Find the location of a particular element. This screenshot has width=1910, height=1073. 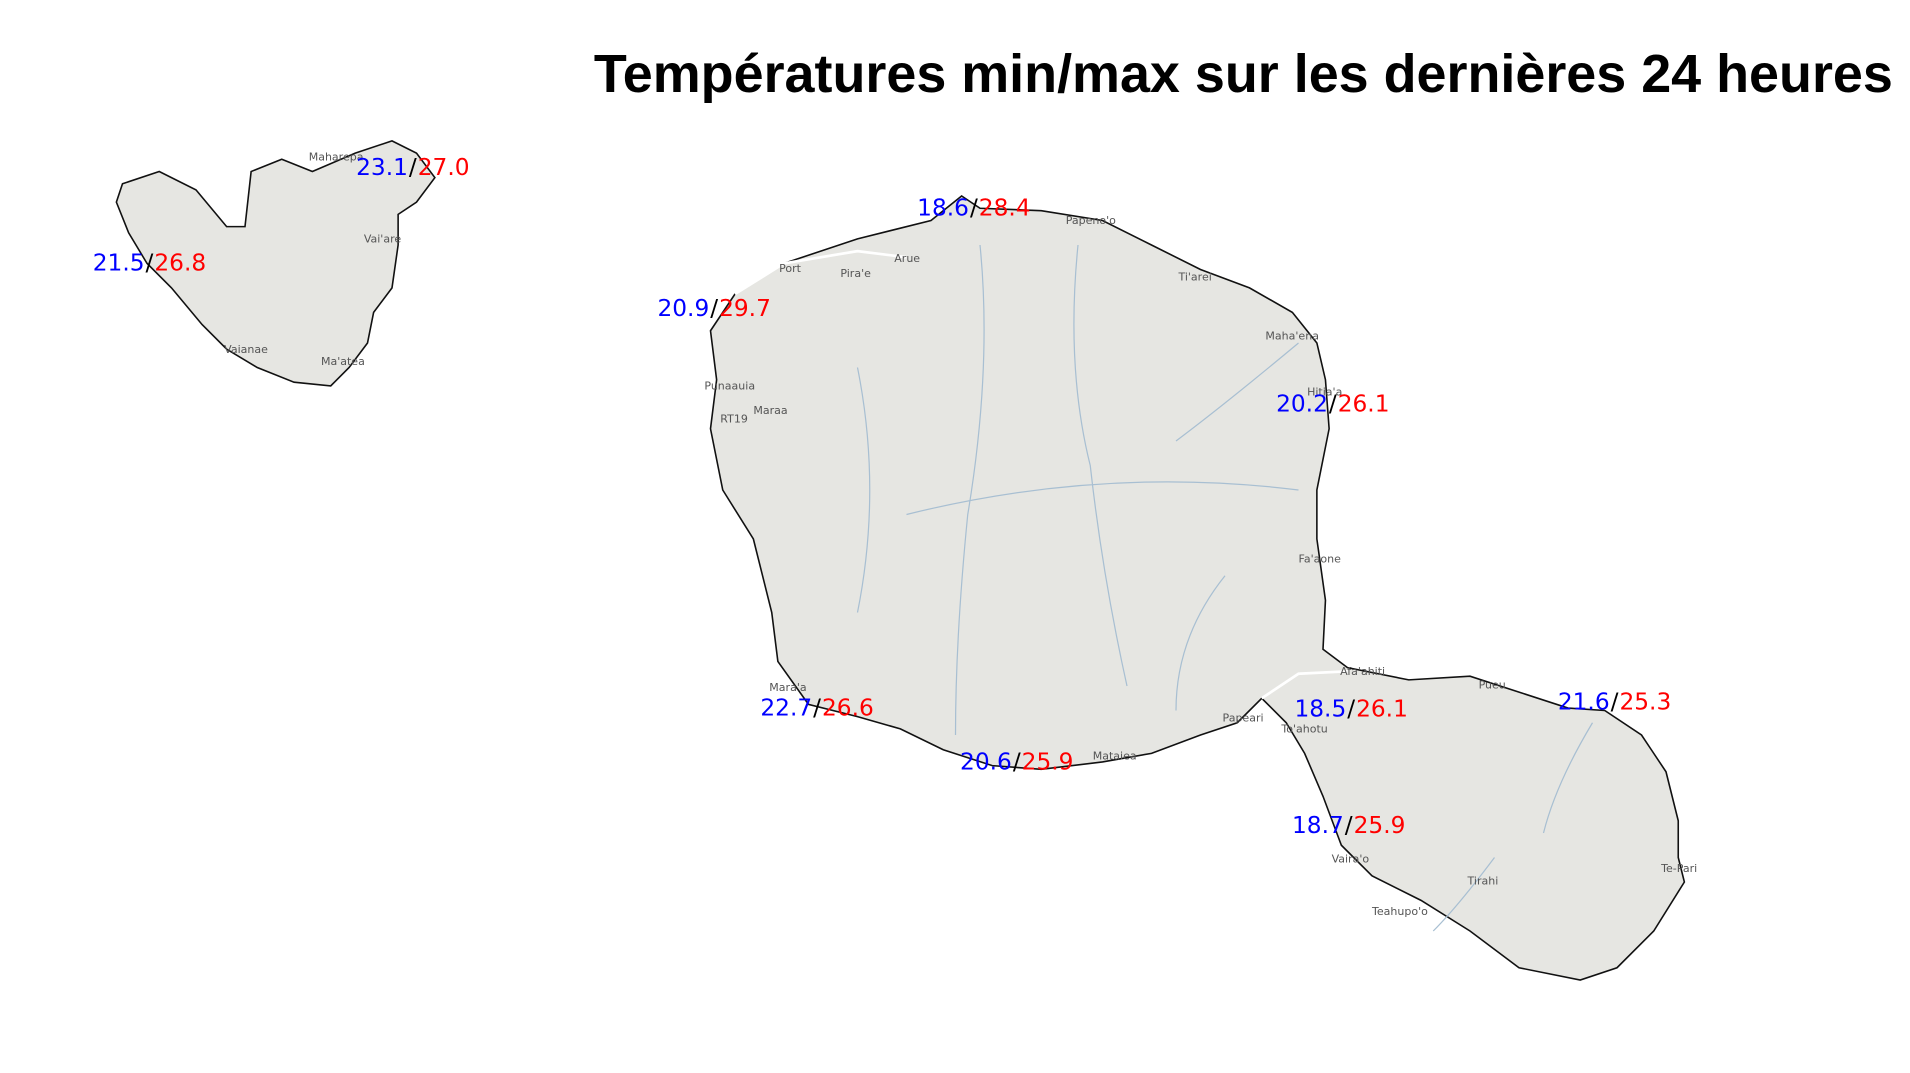

max-temperature: 29.7 is located at coordinates (745, 308).